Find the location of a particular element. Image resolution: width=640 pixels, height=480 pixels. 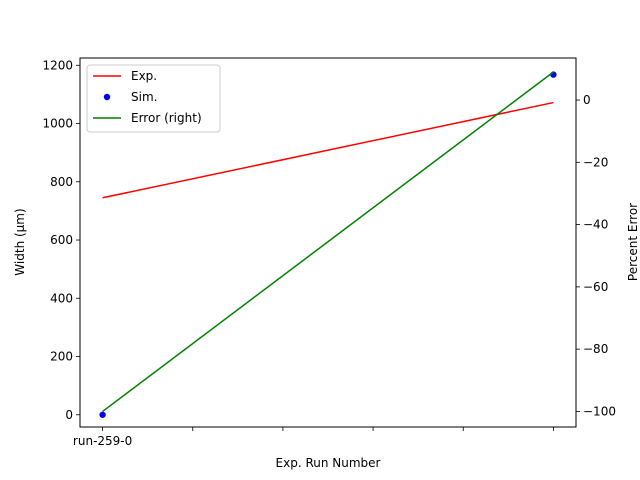

series-point-sim is located at coordinates (102, 414).